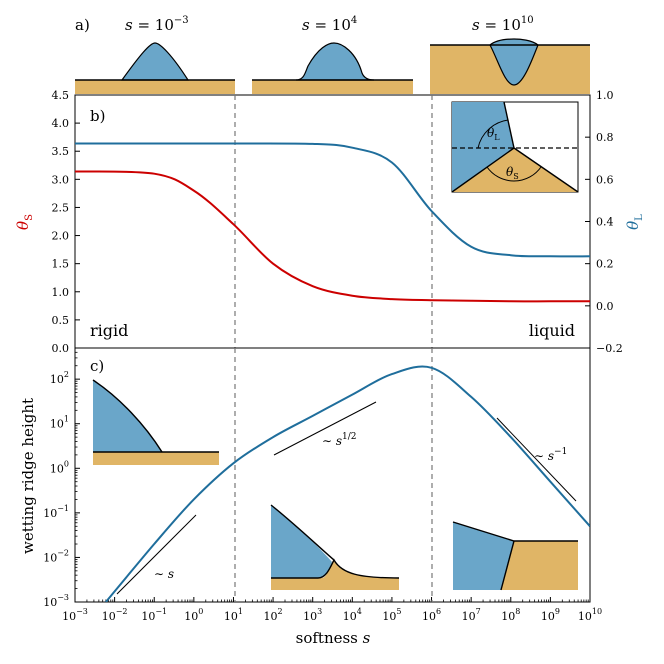  What do you see at coordinates (335, 568) in the screenshot?
I see `ridge-inset-mid-surface` at bounding box center [335, 568].